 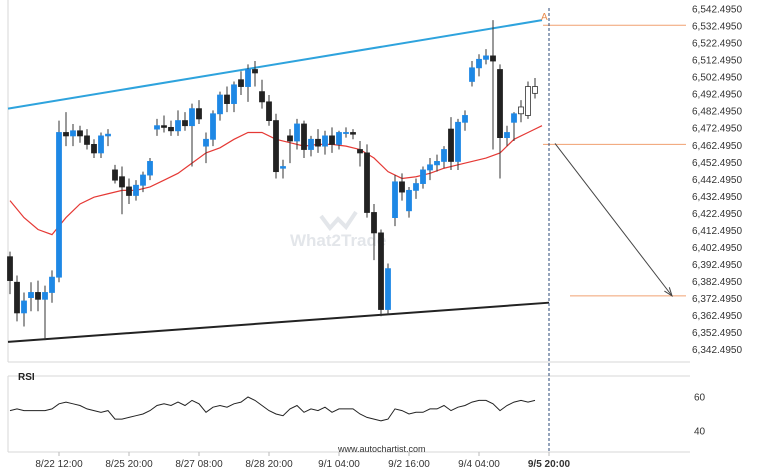 I want to click on y-tick-label: 6,402.4950, so click(x=717, y=248).